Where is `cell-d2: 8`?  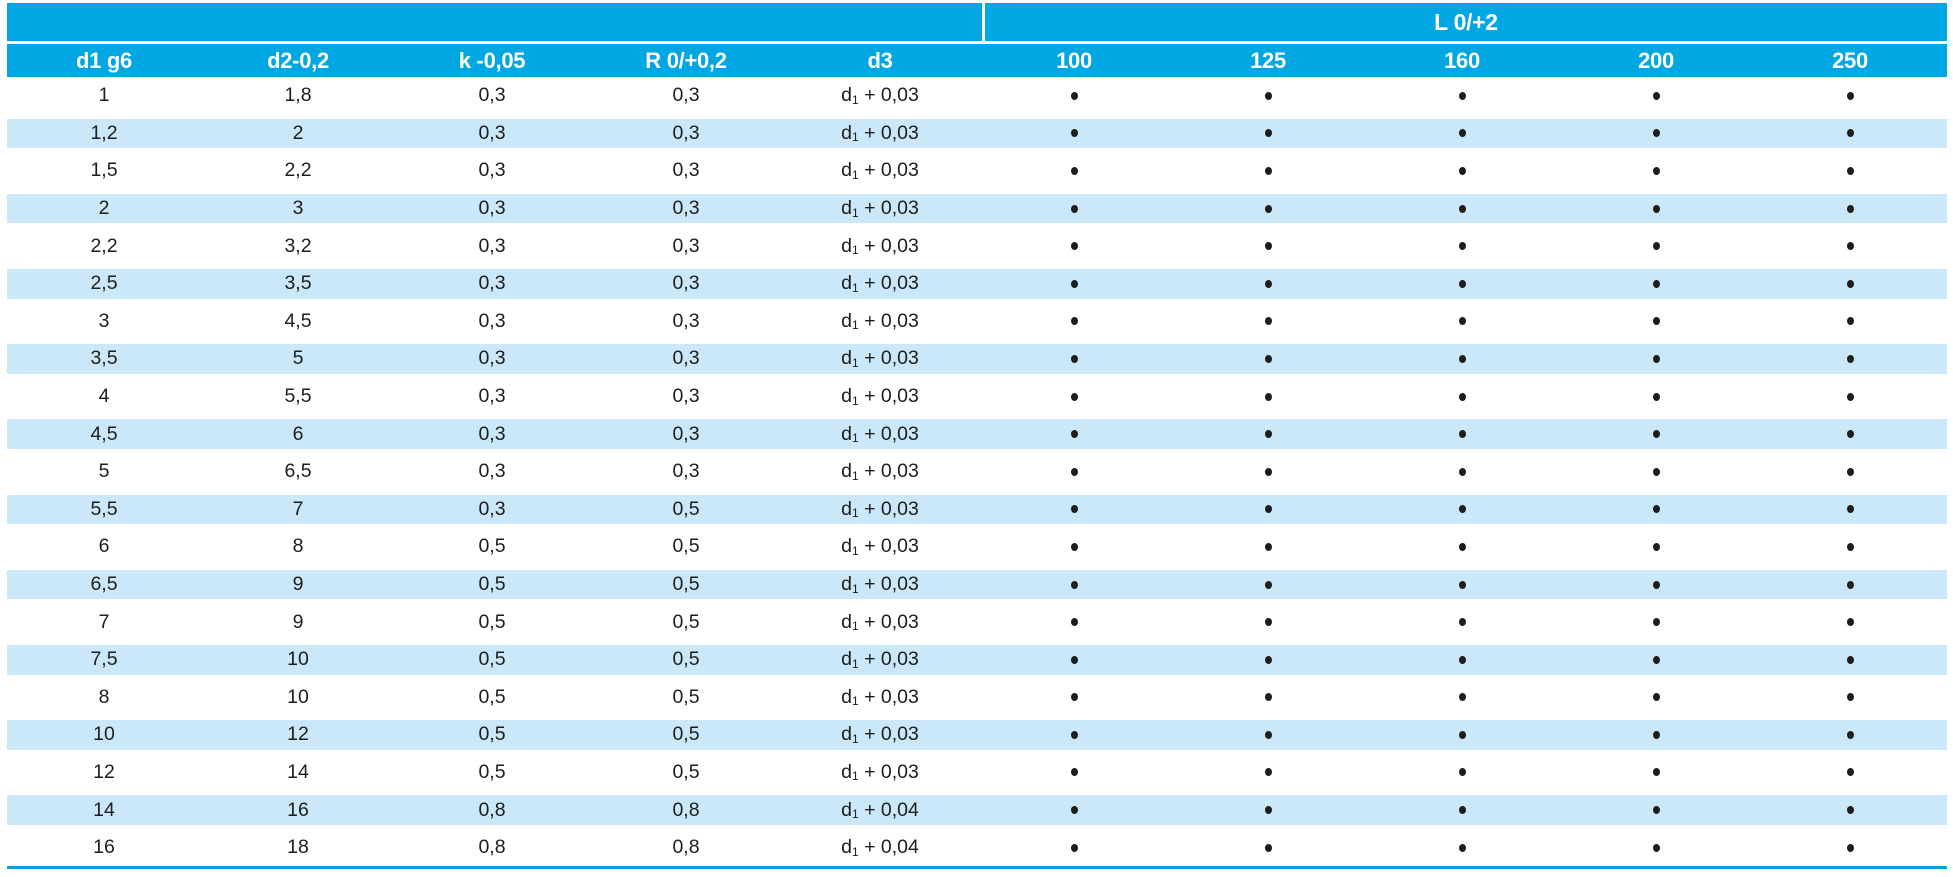 cell-d2: 8 is located at coordinates (298, 546).